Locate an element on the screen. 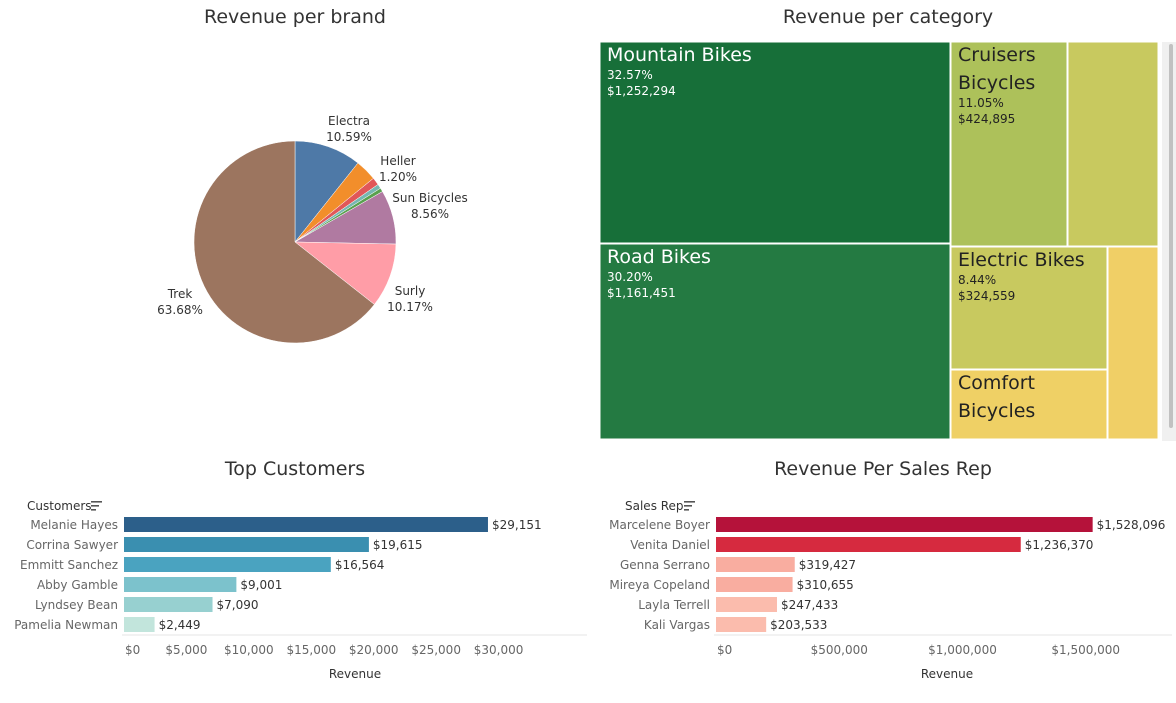 This screenshot has width=1176, height=703. customer-axis-tick-label: $20,000 is located at coordinates (374, 650).